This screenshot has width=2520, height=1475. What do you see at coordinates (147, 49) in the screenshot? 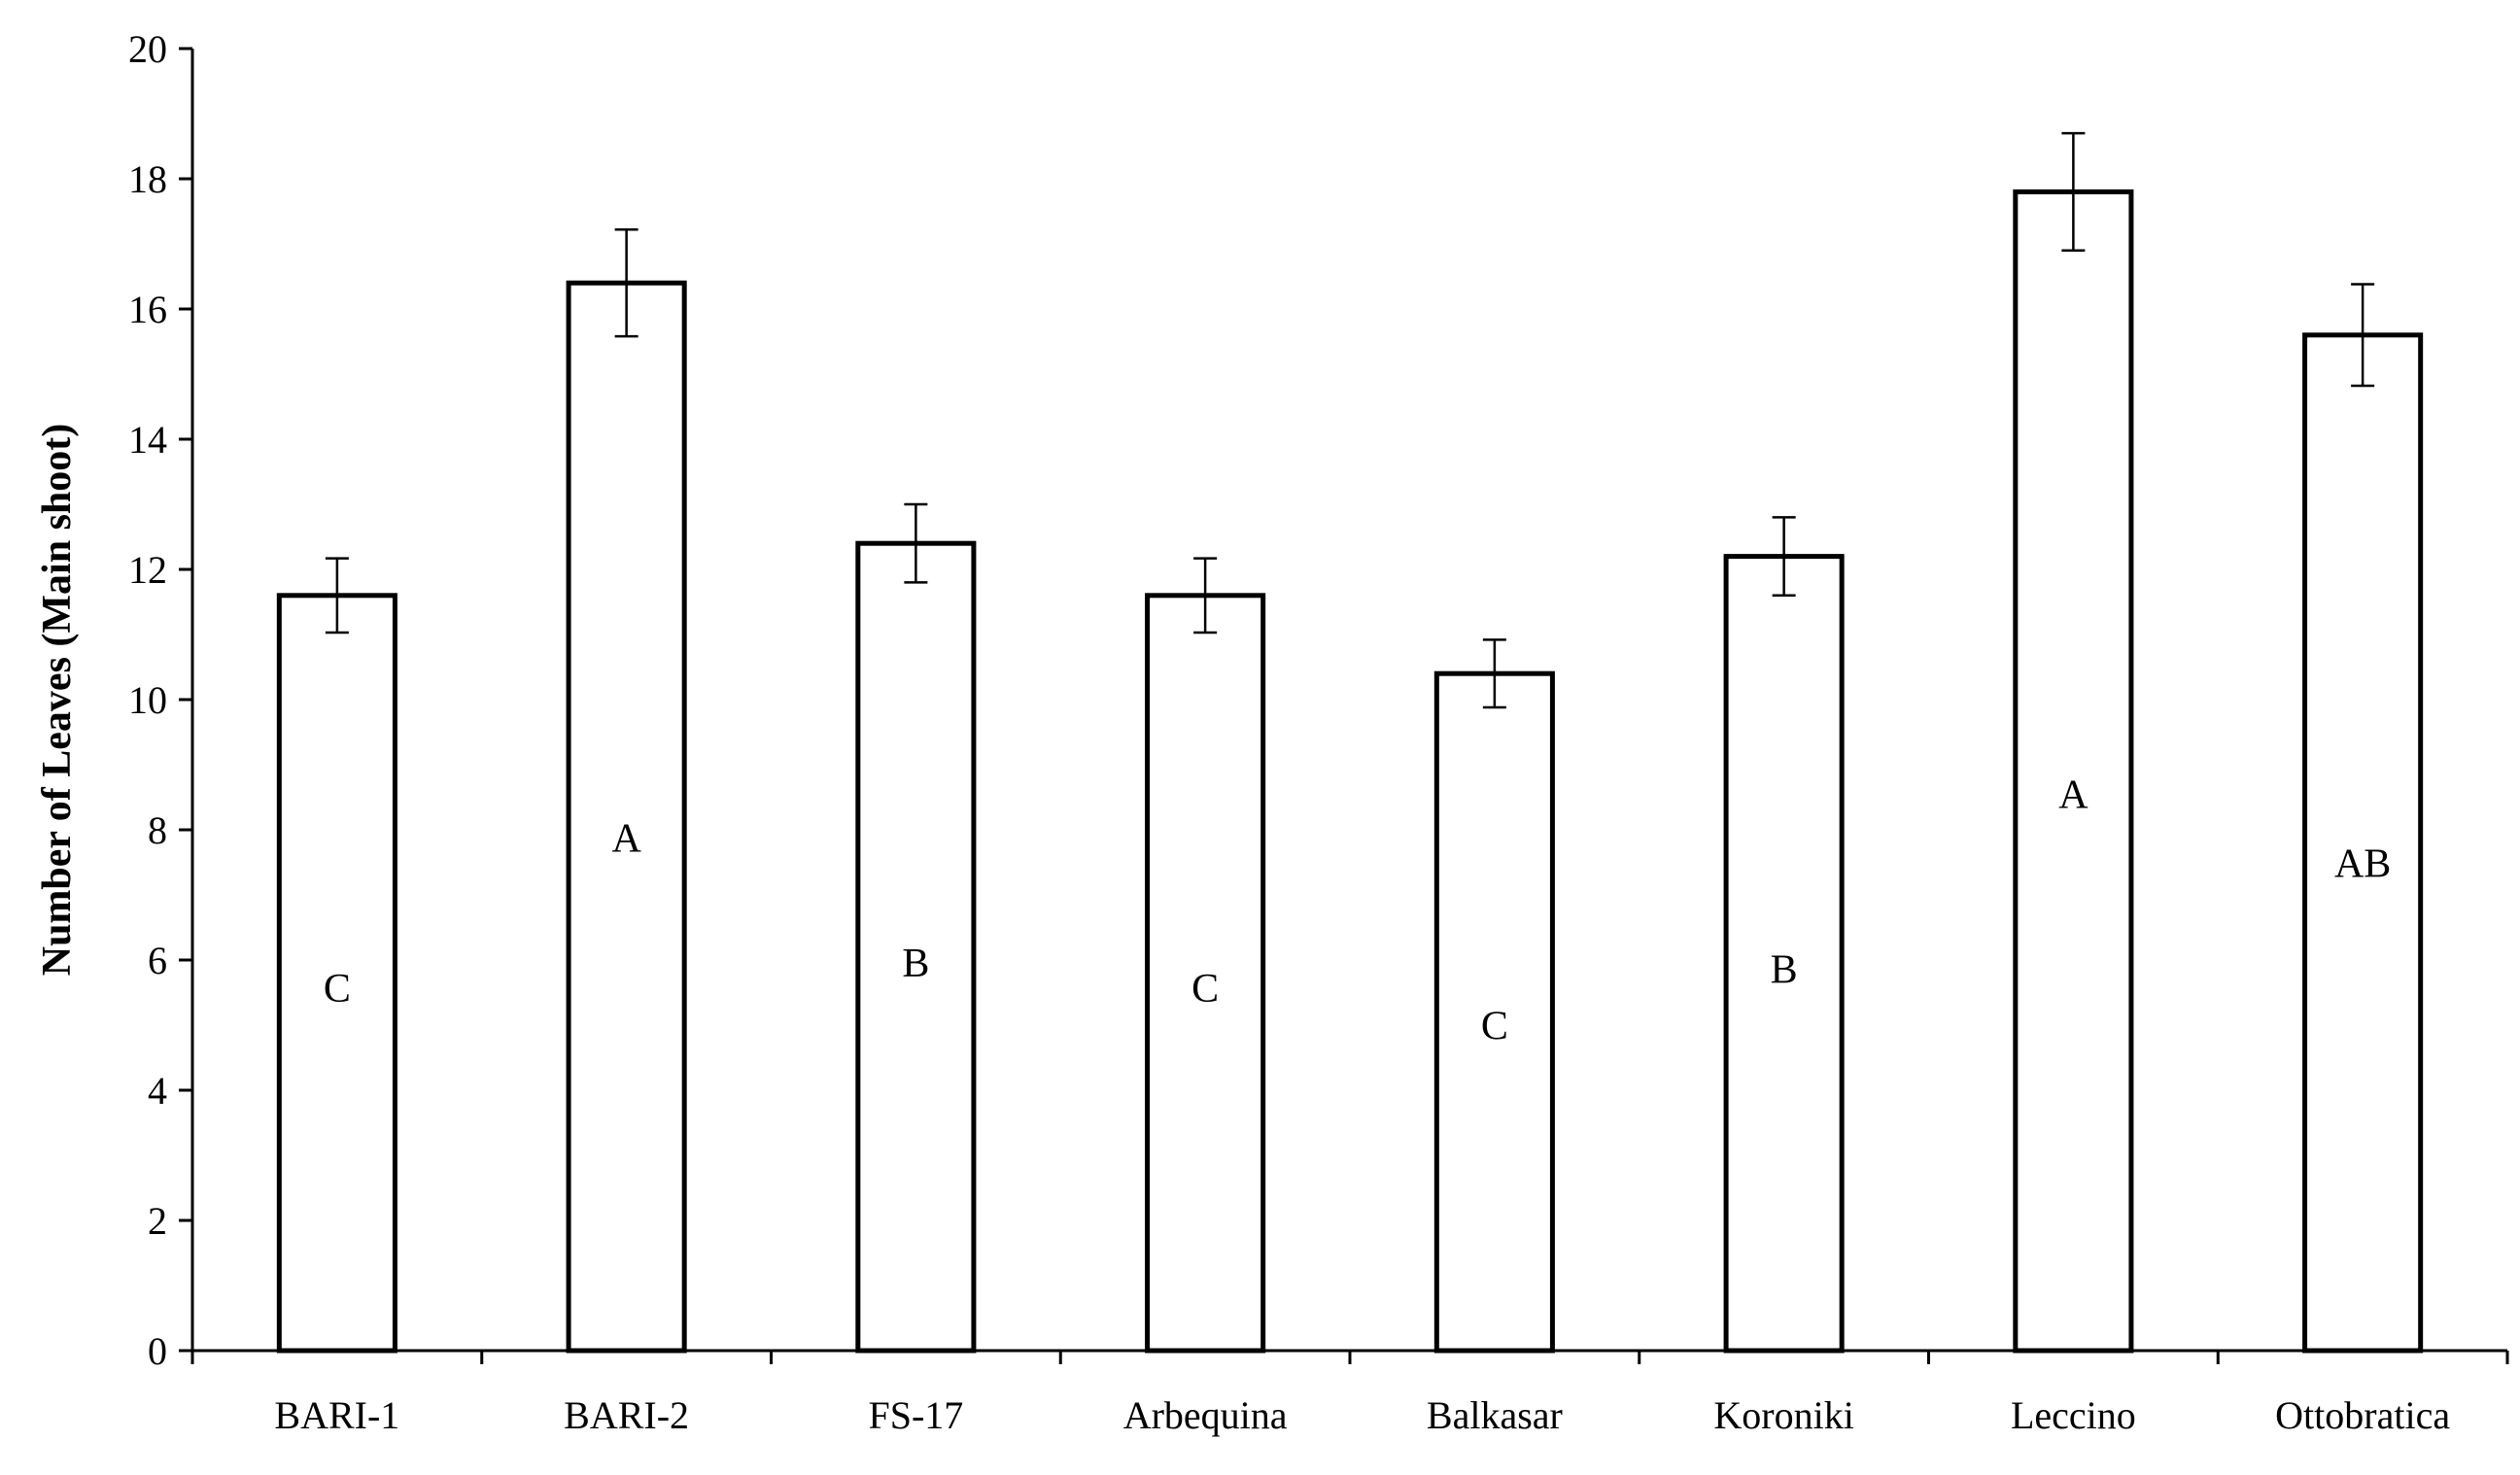
I see `y-tick-label: 20` at bounding box center [147, 49].